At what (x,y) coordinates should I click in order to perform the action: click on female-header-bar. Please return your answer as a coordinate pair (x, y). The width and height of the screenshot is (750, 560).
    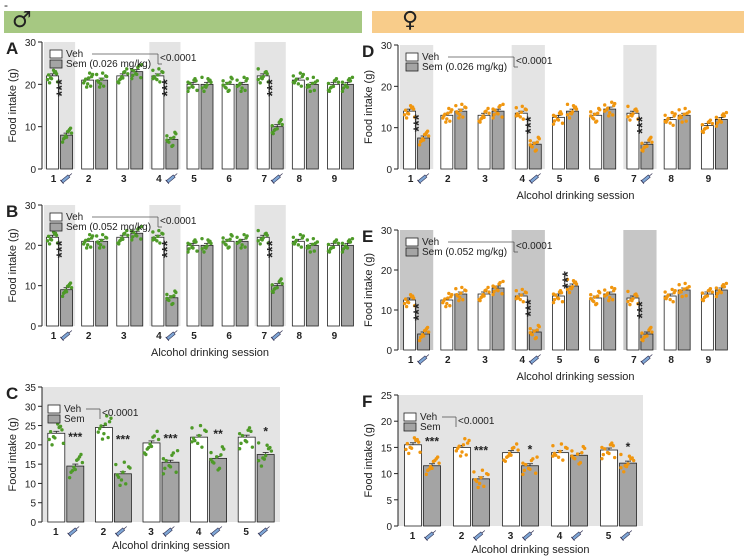
    Looking at the image, I should click on (558, 22).